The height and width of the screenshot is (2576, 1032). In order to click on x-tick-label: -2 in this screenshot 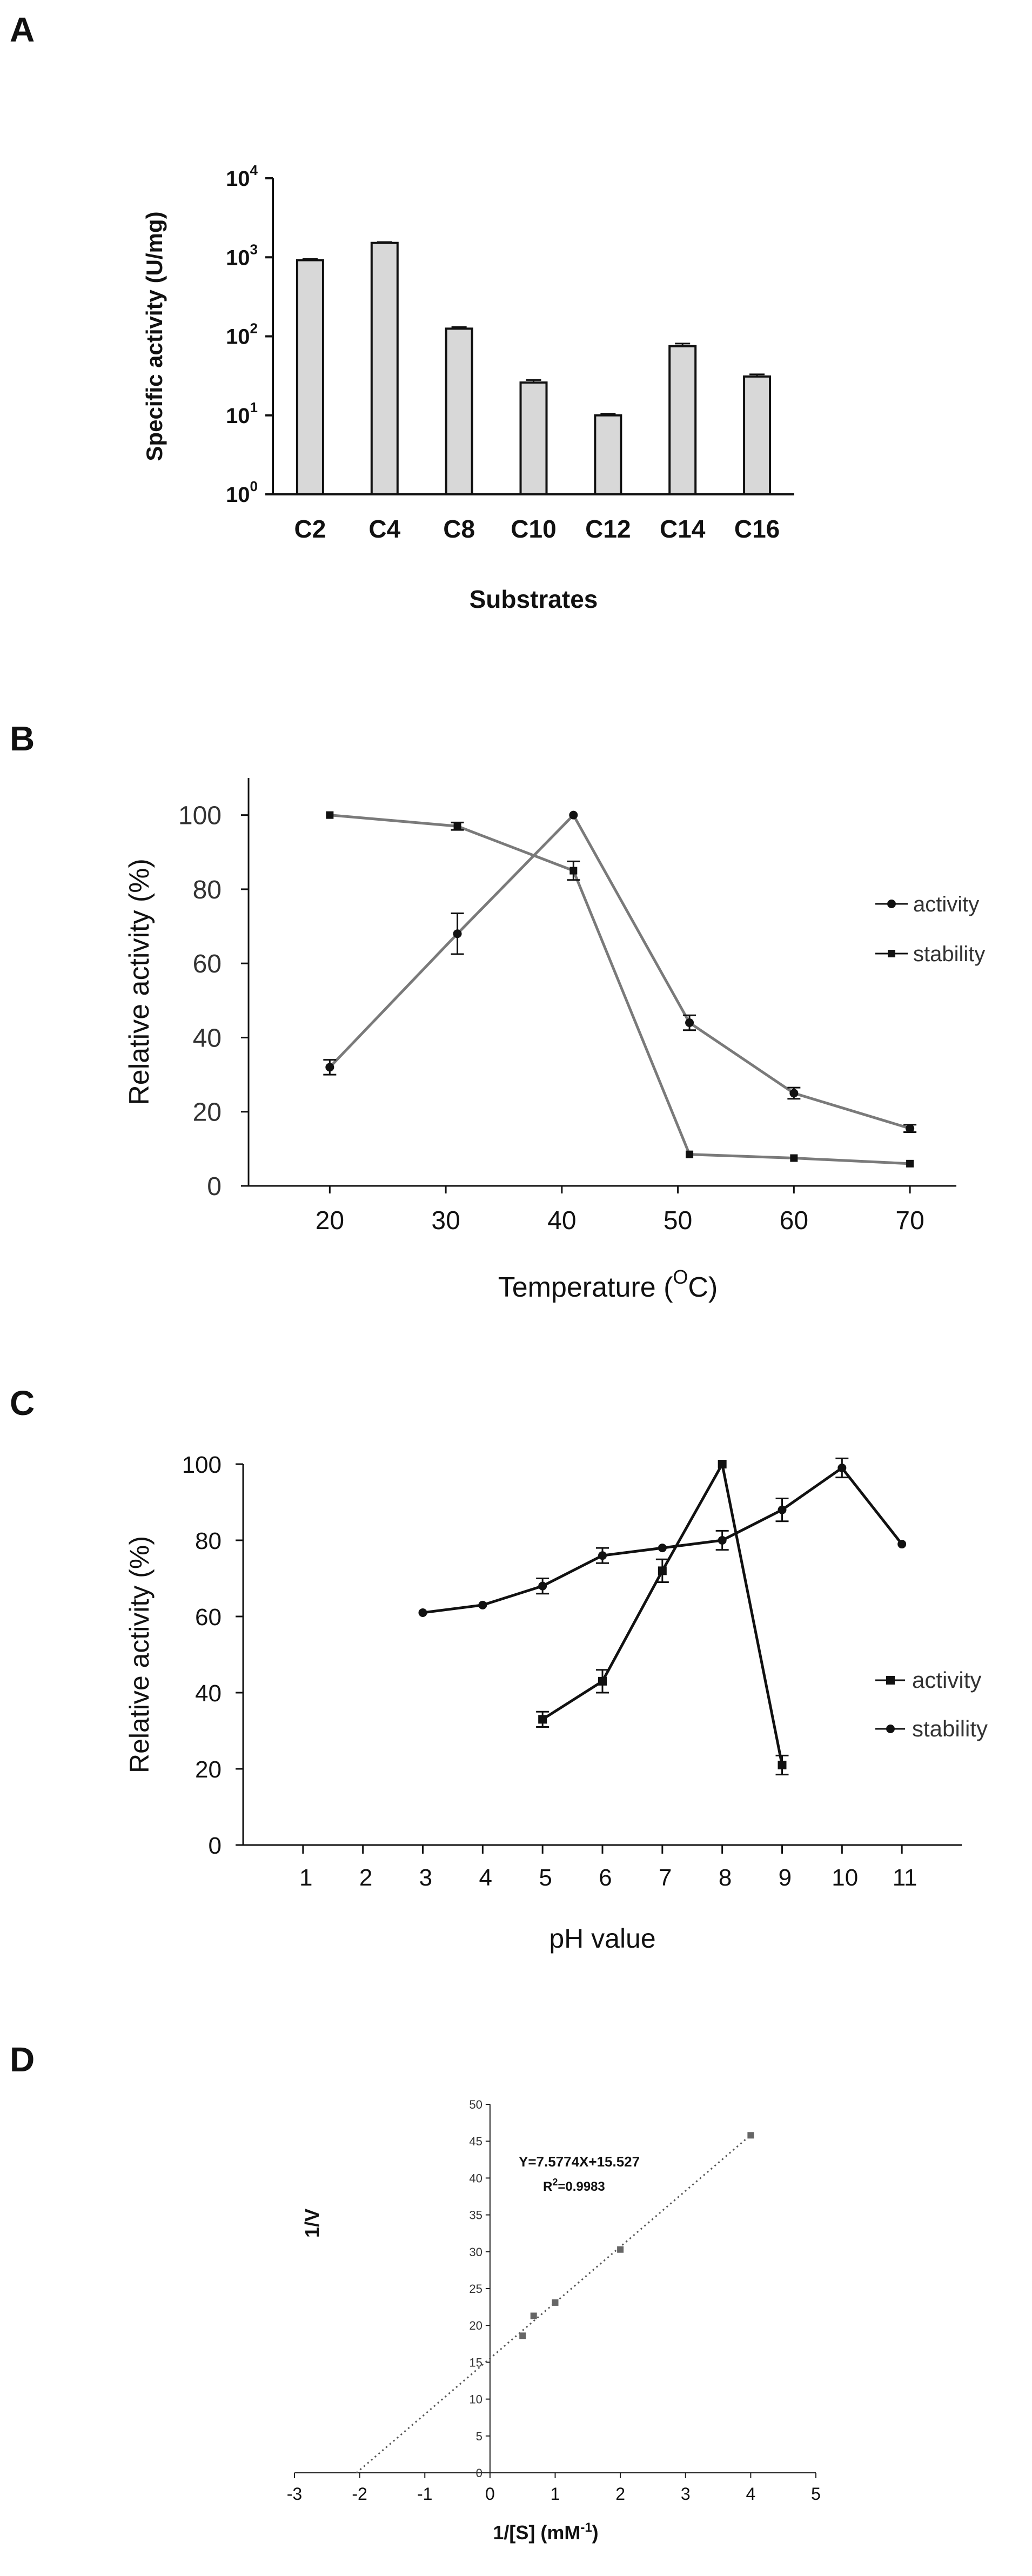, I will do `click(359, 2494)`.